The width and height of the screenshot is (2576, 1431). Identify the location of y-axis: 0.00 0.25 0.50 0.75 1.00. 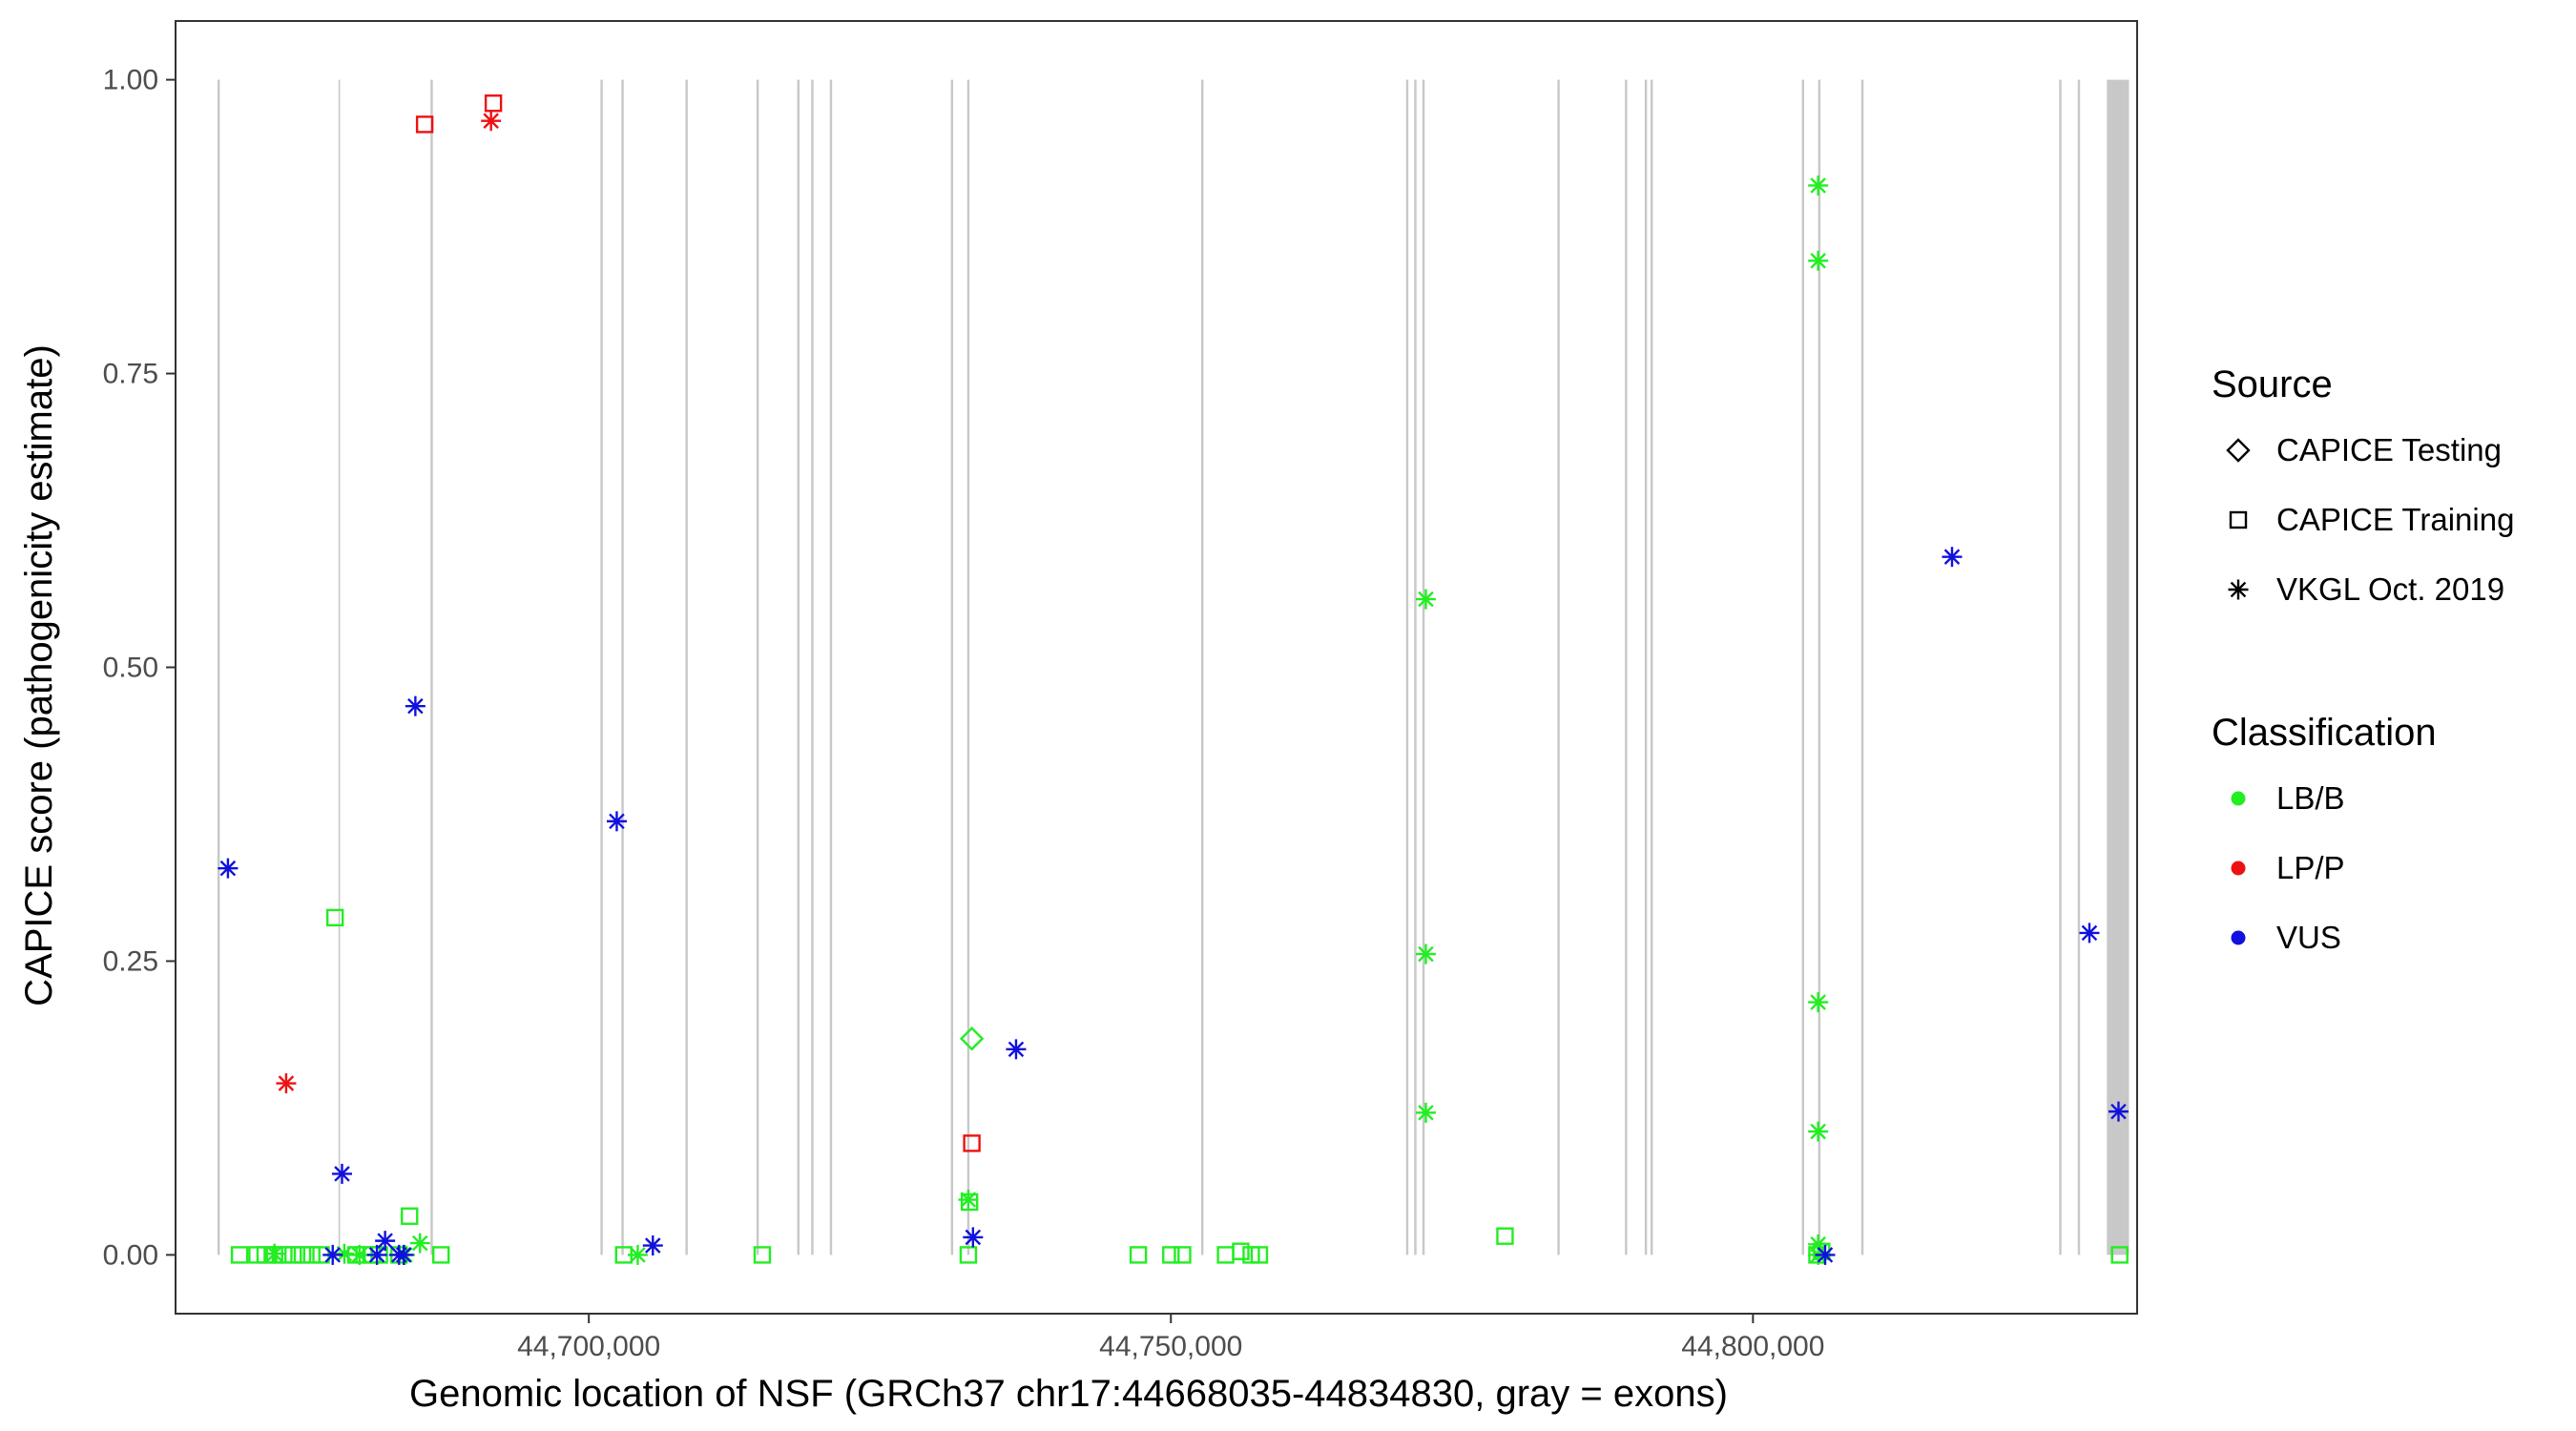
(139, 668).